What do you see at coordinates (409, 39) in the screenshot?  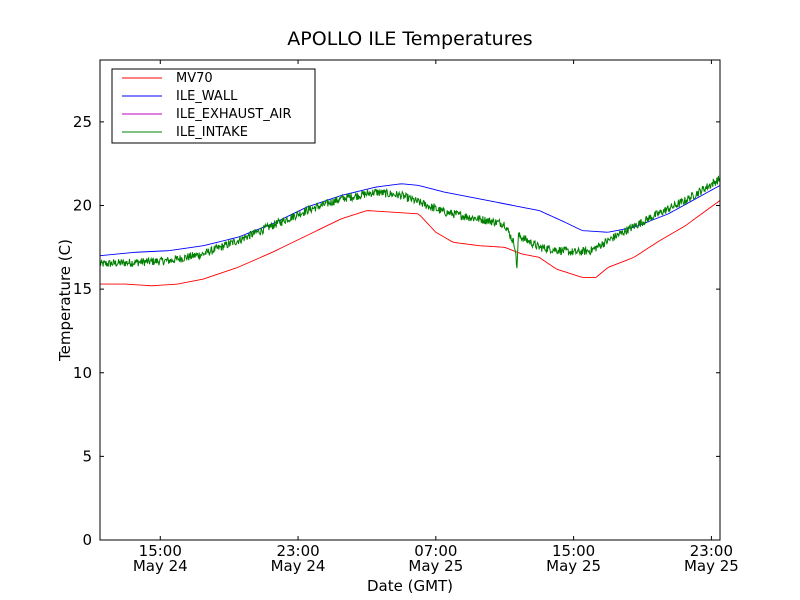 I see `chart-title: APOLLO ILE Temperatures` at bounding box center [409, 39].